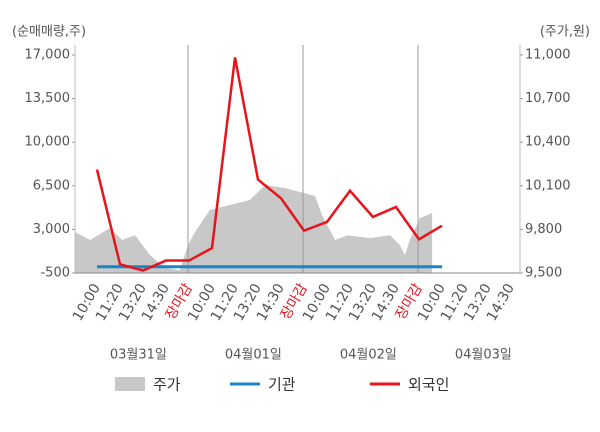 This screenshot has width=600, height=432. What do you see at coordinates (548, 55) in the screenshot?
I see `y2-tick-label: 11,000` at bounding box center [548, 55].